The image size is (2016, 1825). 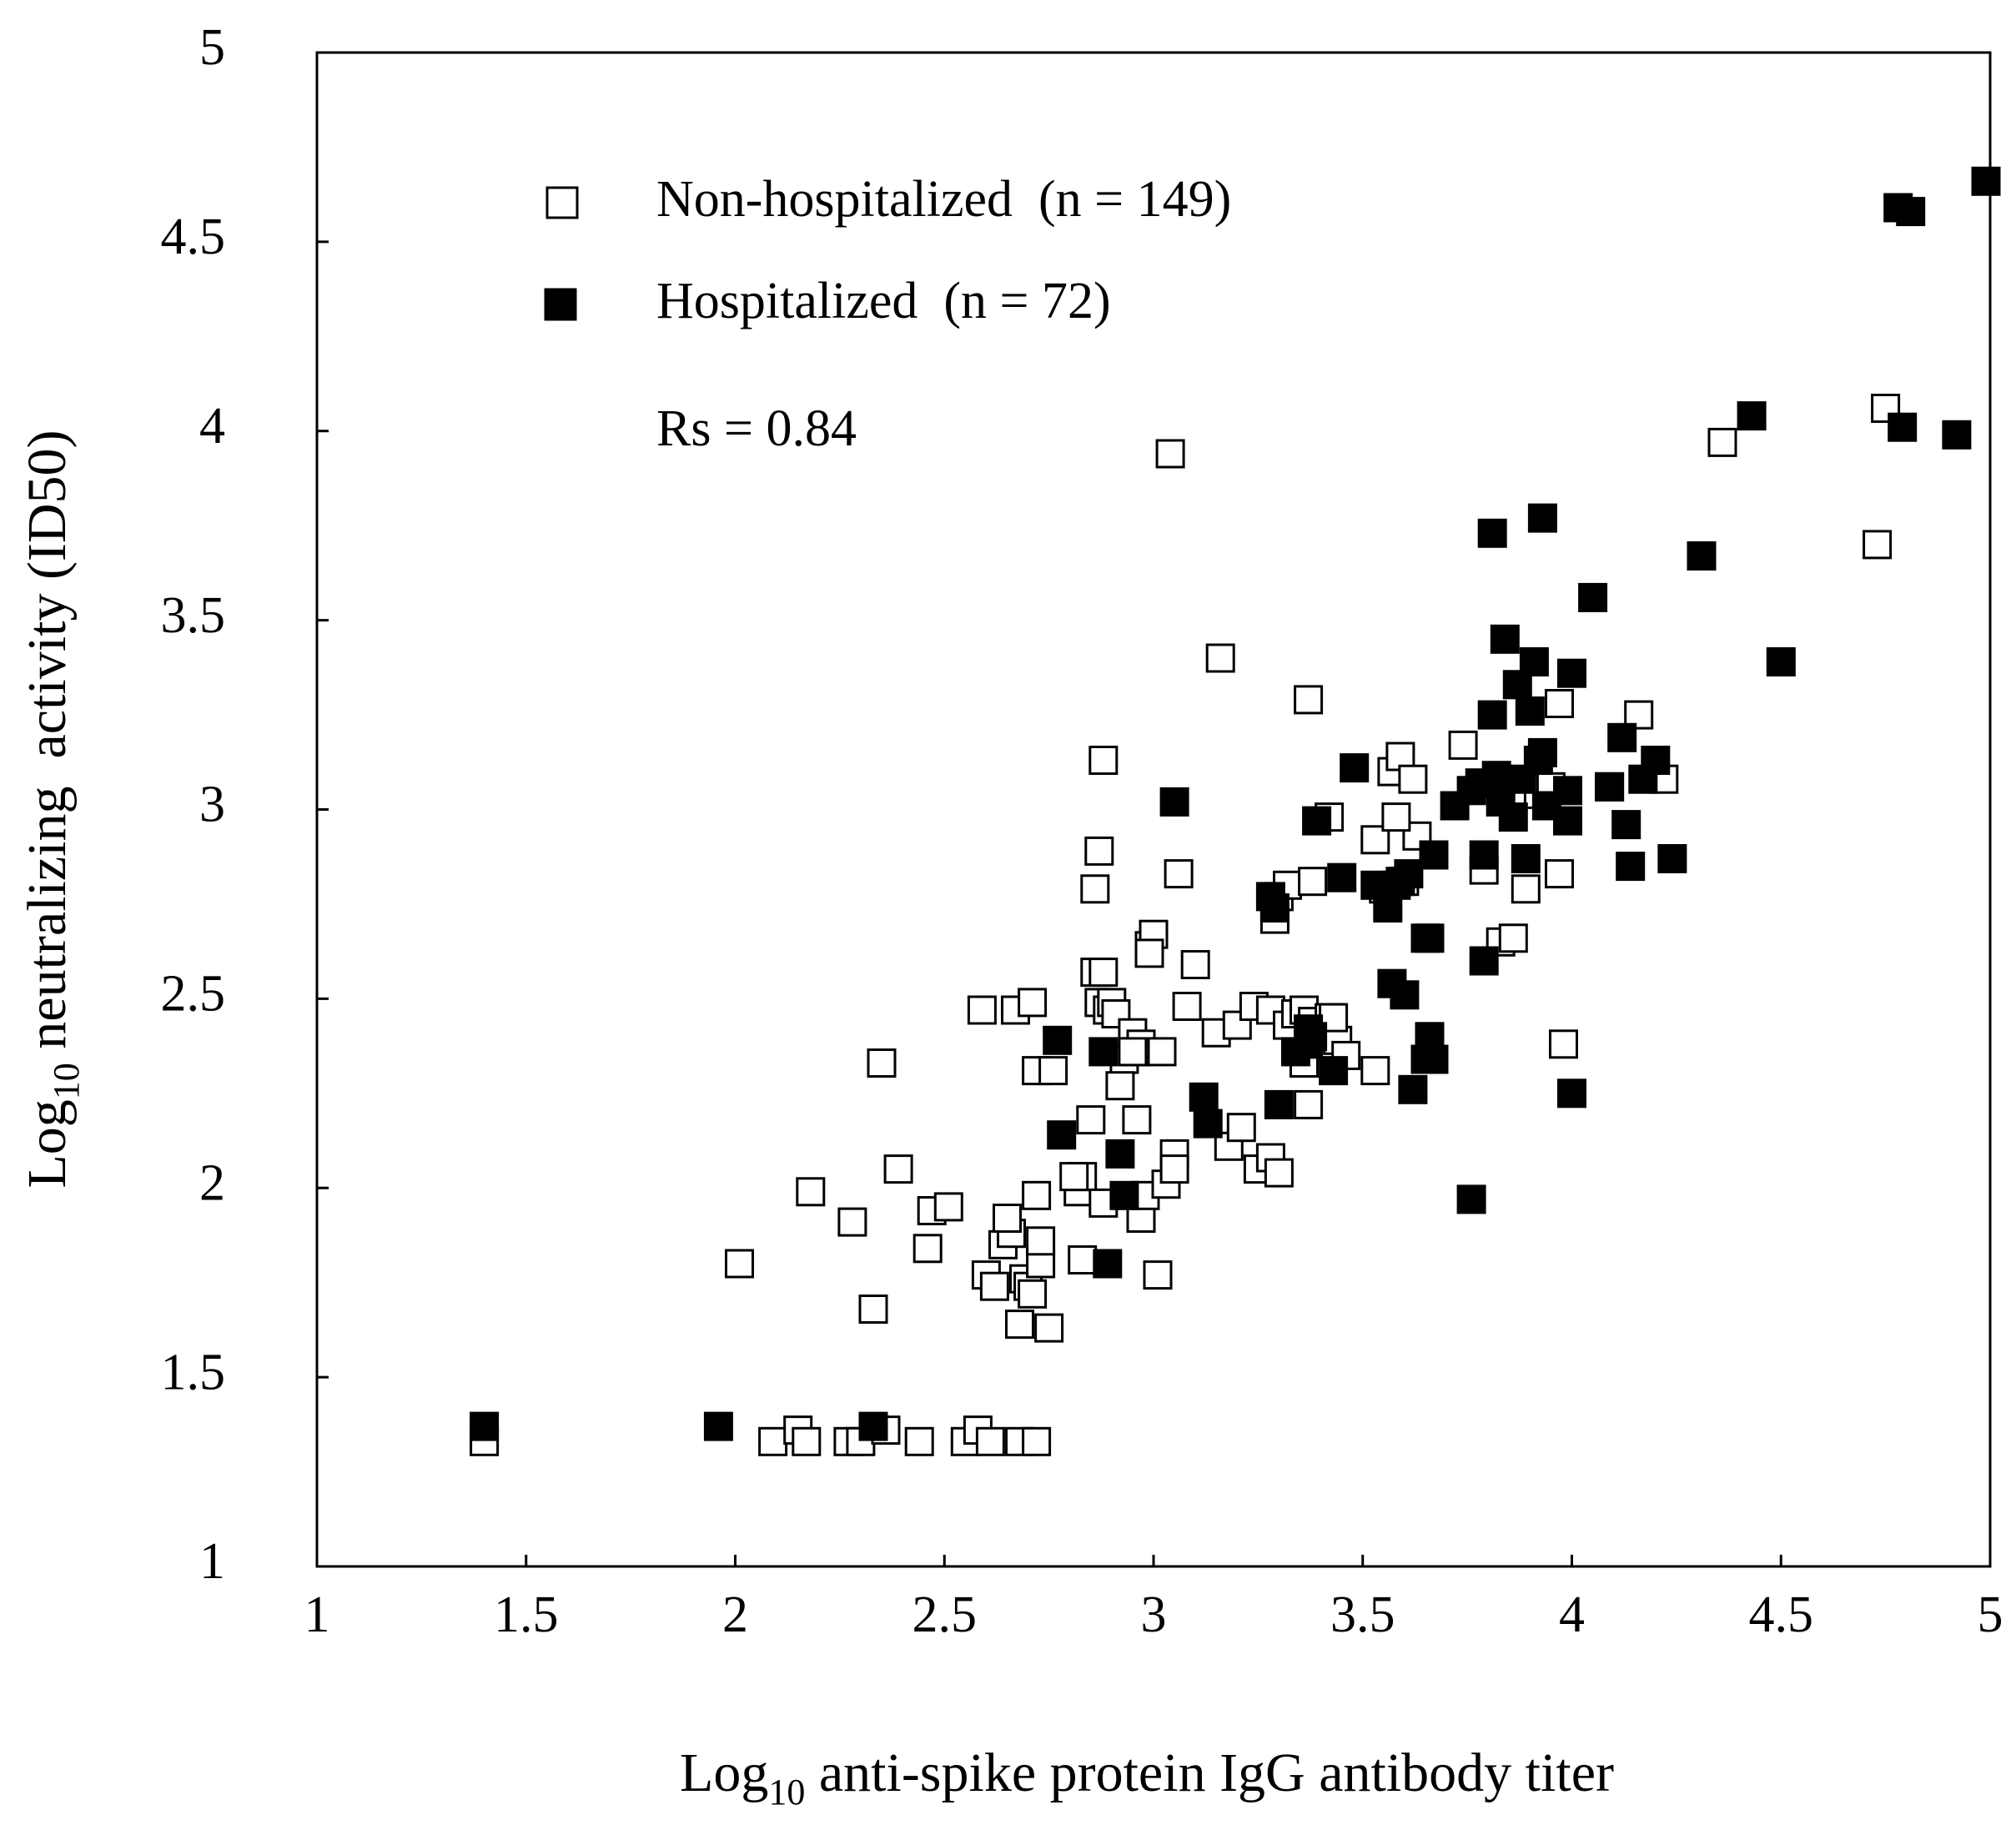 I want to click on y-axis-title-rest: neutralizing activity (ID50), so click(x=47, y=747).